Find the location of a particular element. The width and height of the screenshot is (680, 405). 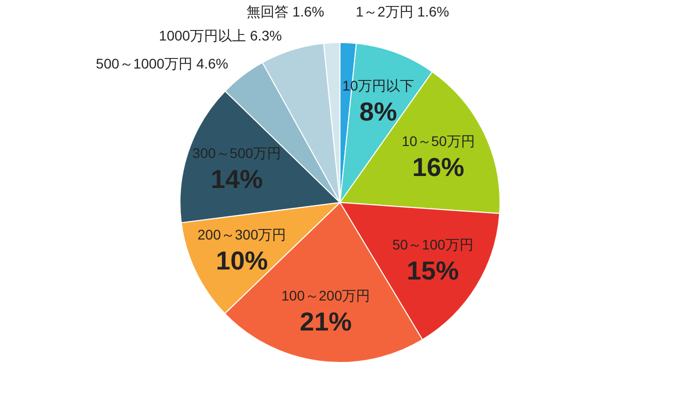

data-label: 8% is located at coordinates (378, 111).